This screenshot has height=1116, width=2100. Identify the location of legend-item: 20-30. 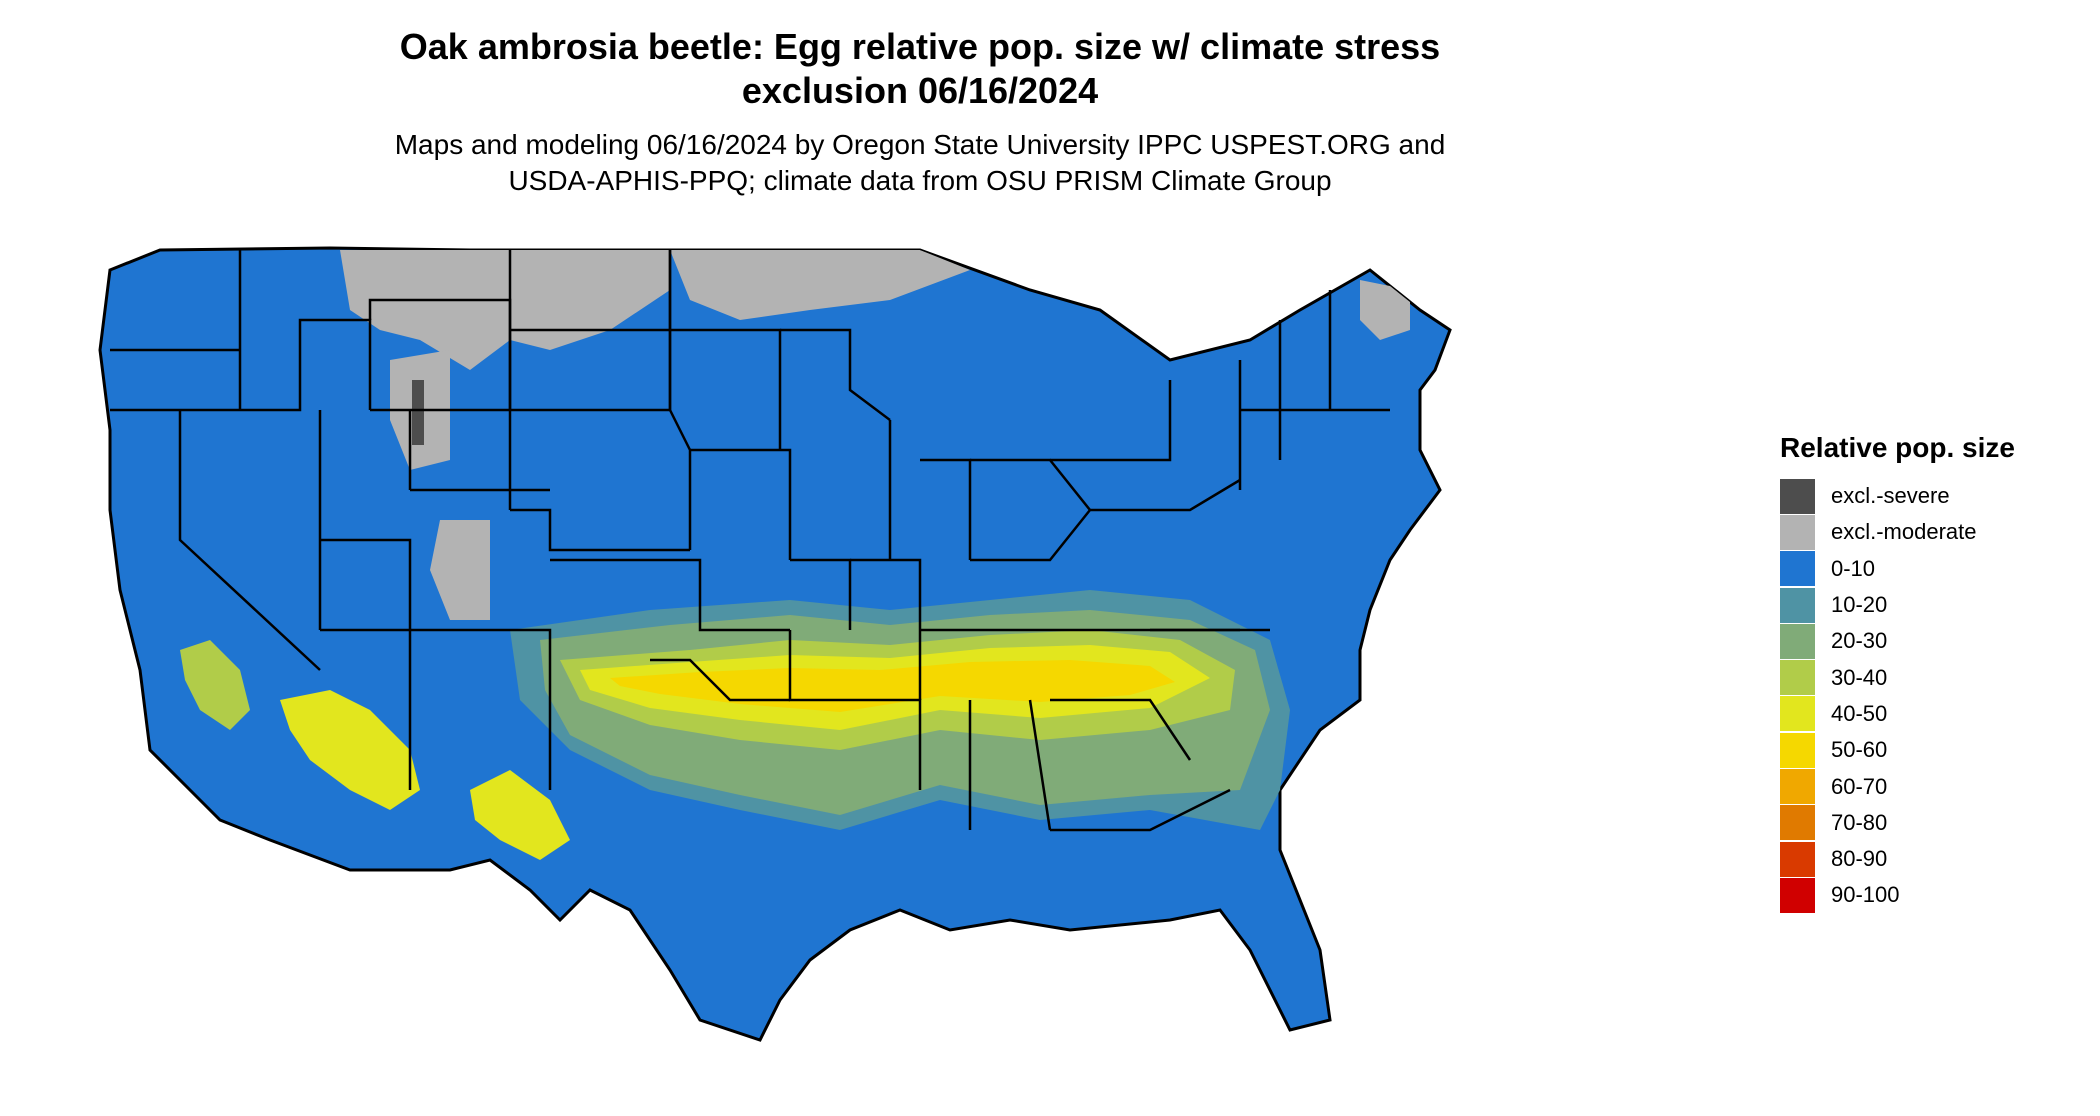
(1897, 641).